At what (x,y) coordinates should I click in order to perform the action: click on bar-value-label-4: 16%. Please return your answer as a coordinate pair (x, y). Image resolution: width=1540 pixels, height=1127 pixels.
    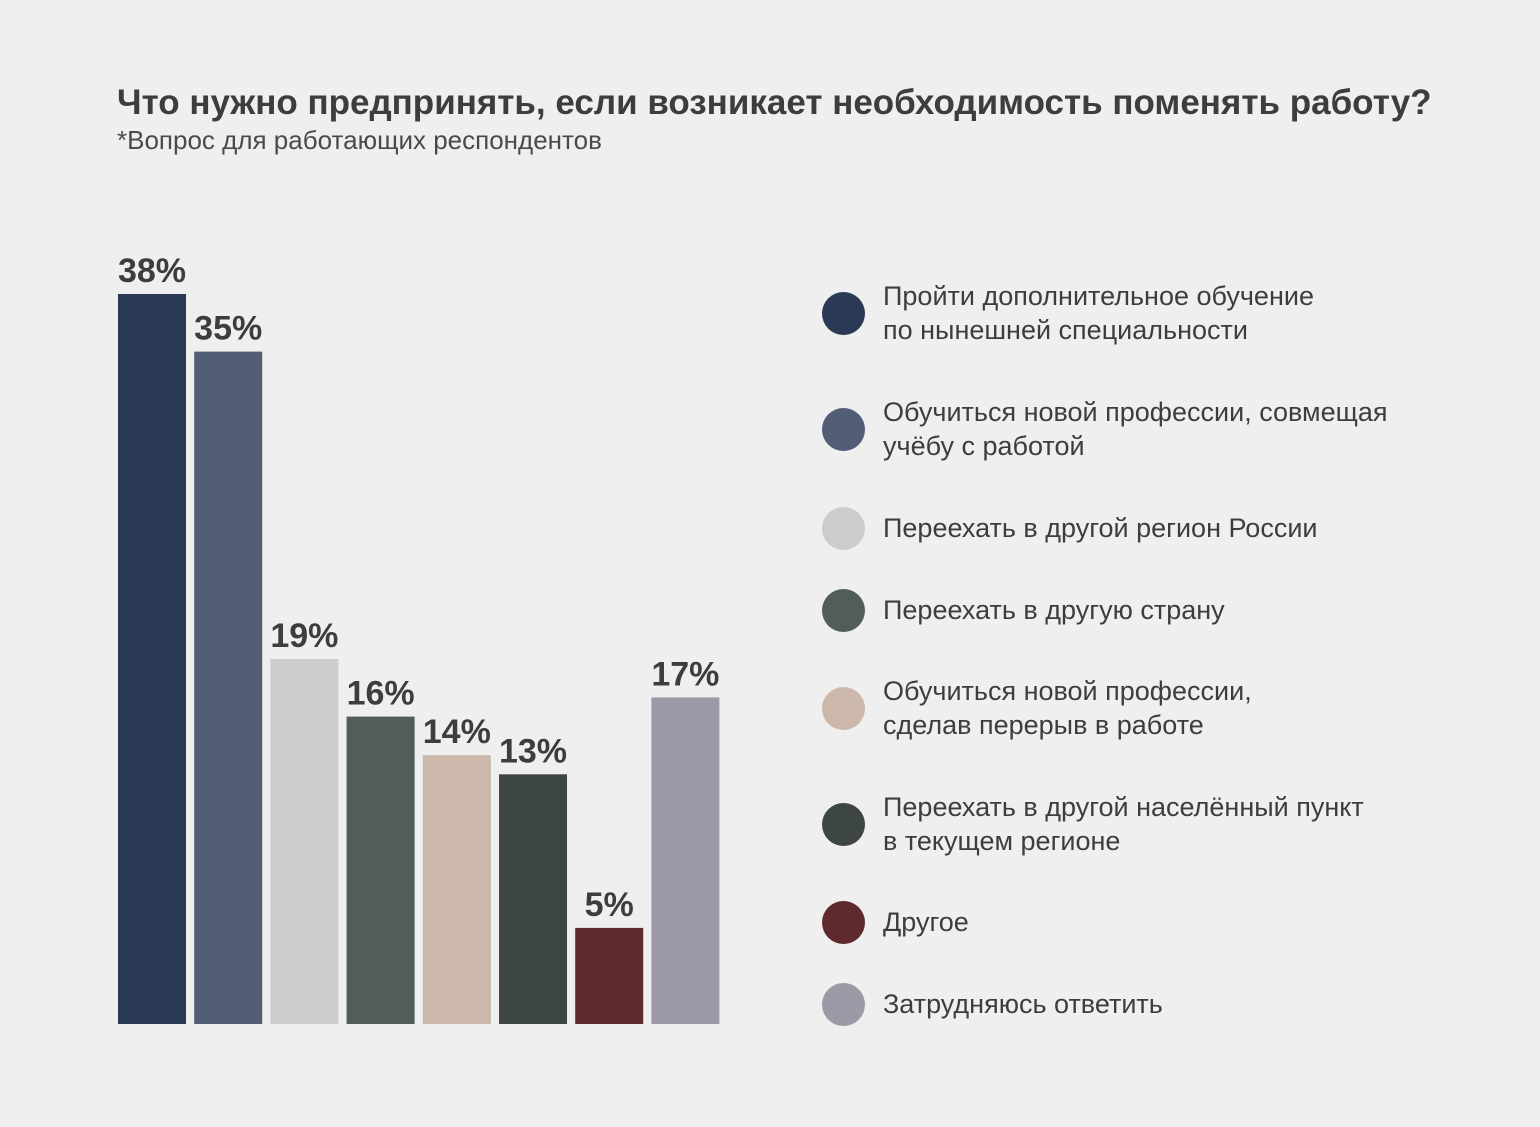
    Looking at the image, I should click on (381, 694).